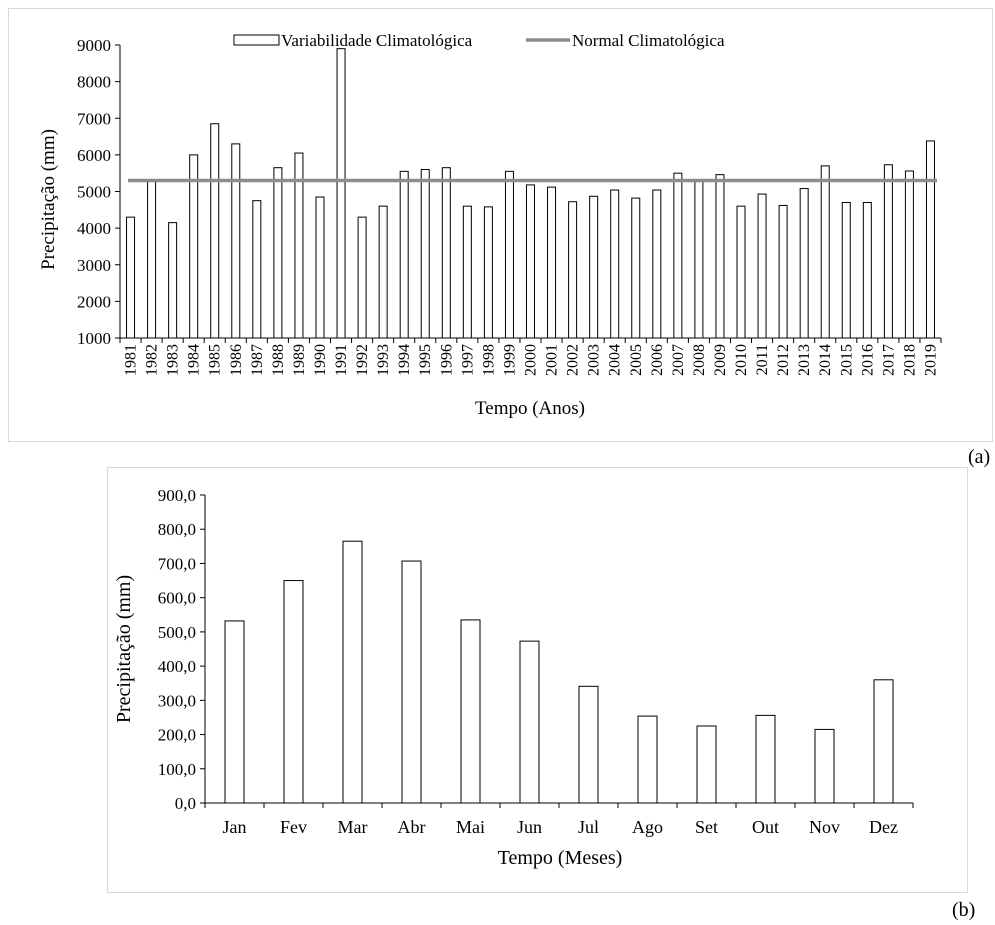 The height and width of the screenshot is (925, 995). What do you see at coordinates (588, 827) in the screenshot?
I see `x-tick-label: Jul` at bounding box center [588, 827].